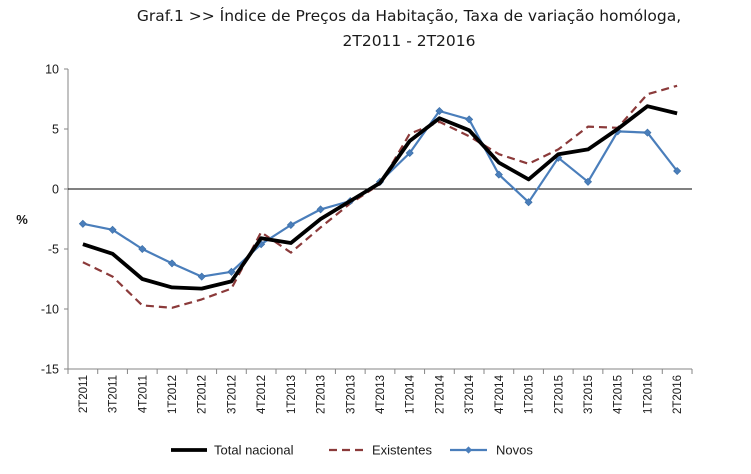 The width and height of the screenshot is (751, 474). What do you see at coordinates (322, 394) in the screenshot?
I see `x-tick-label: 2T2013` at bounding box center [322, 394].